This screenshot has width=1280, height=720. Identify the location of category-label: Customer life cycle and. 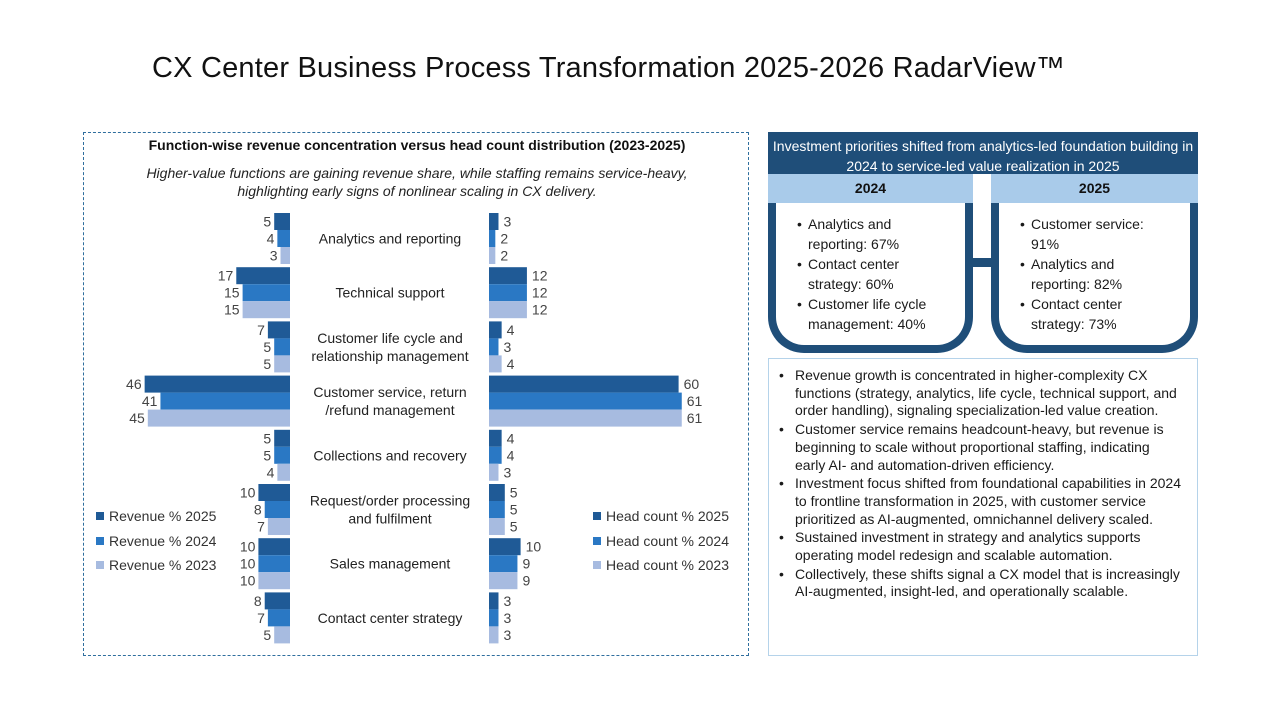
(390, 338).